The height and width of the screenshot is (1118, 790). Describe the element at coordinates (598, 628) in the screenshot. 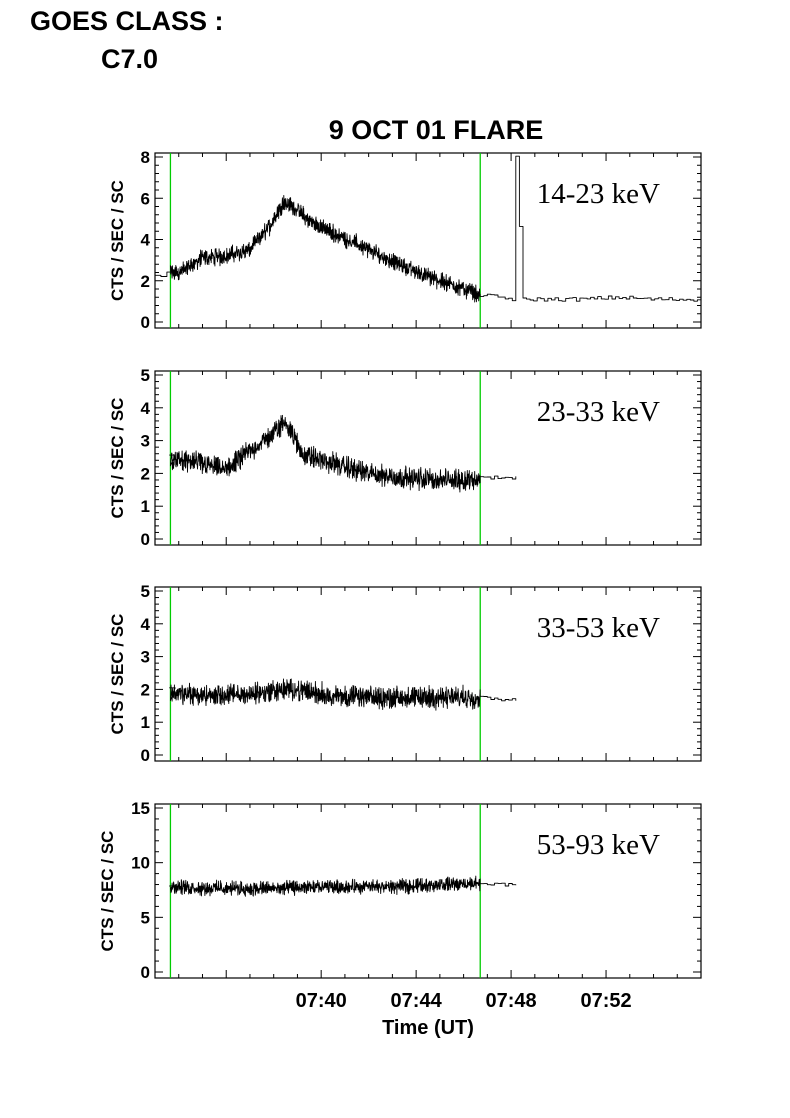

I see `band-label: 33-53 keV` at that location.